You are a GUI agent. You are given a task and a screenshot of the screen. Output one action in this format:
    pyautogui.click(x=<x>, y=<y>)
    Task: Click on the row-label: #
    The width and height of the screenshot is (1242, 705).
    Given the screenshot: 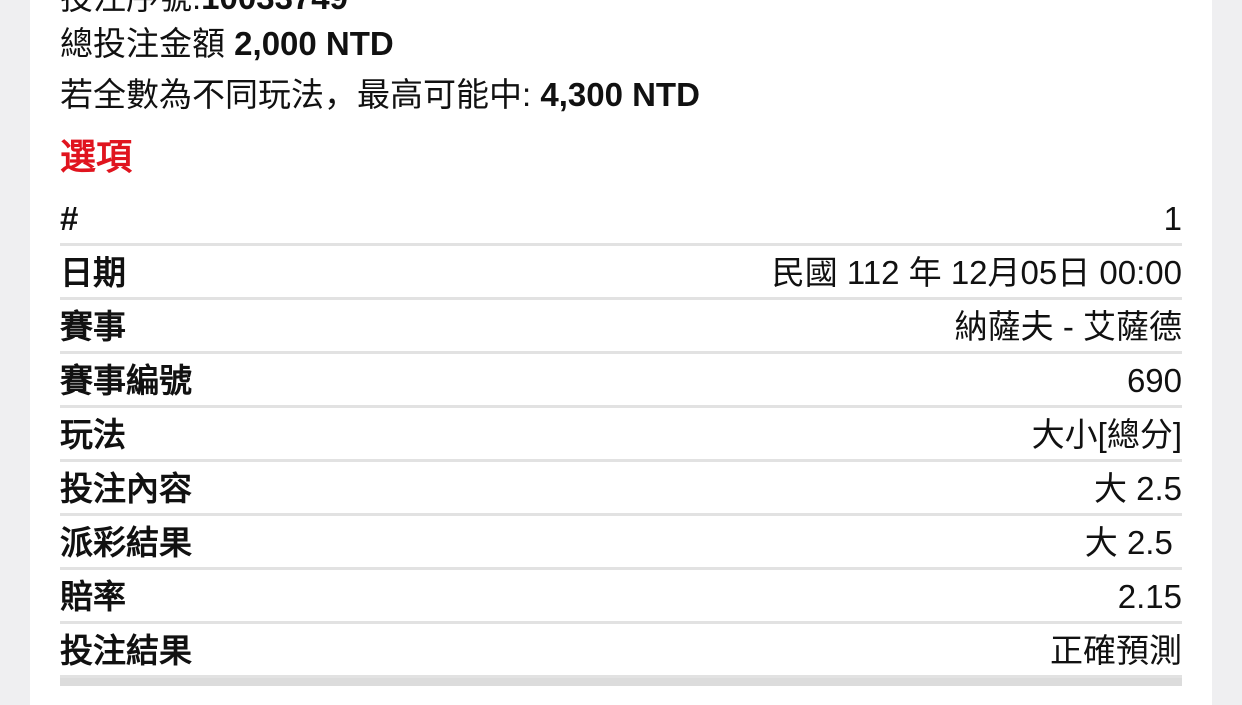 What is the action you would take?
    pyautogui.click(x=69, y=218)
    